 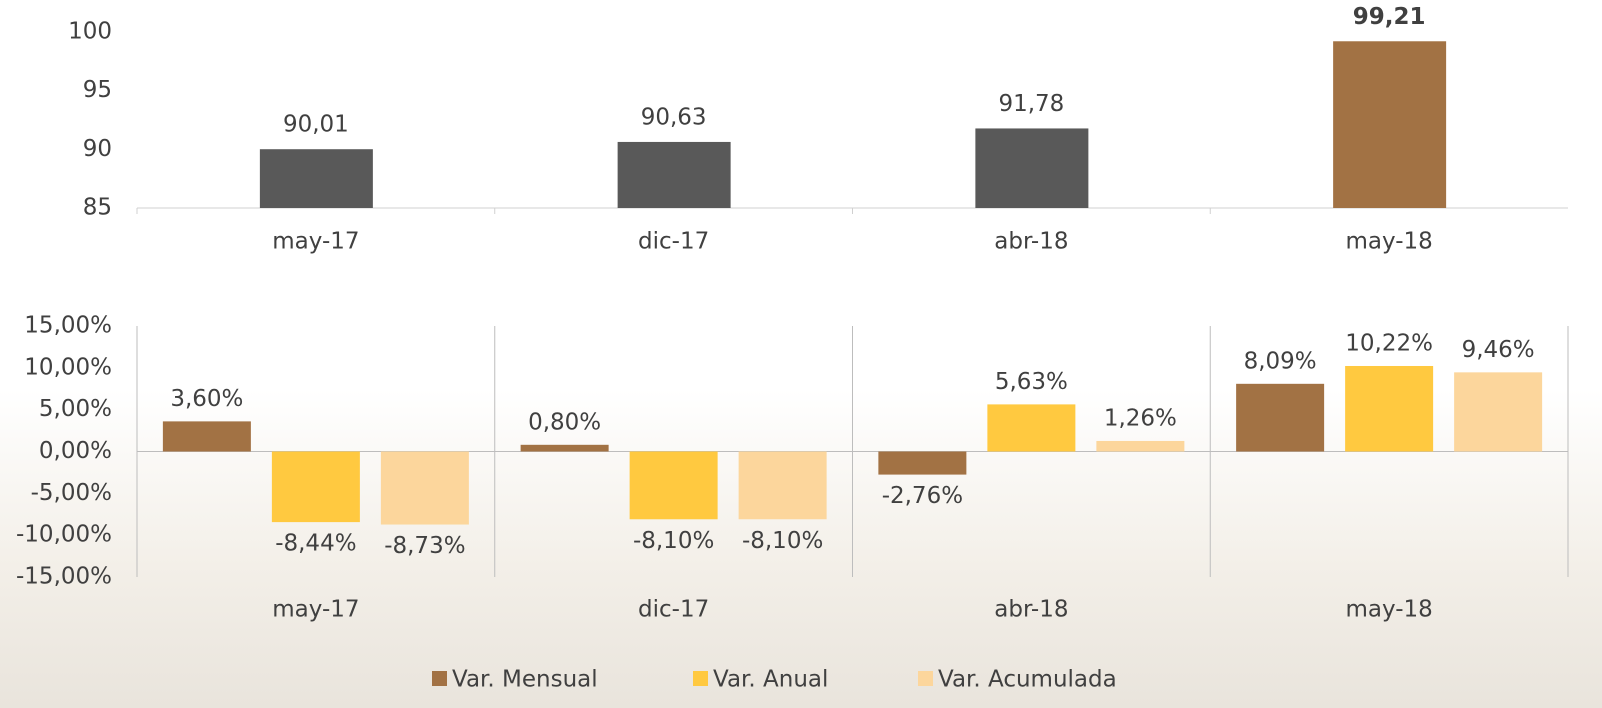 I want to click on value-label: 99,21, so click(x=1389, y=17).